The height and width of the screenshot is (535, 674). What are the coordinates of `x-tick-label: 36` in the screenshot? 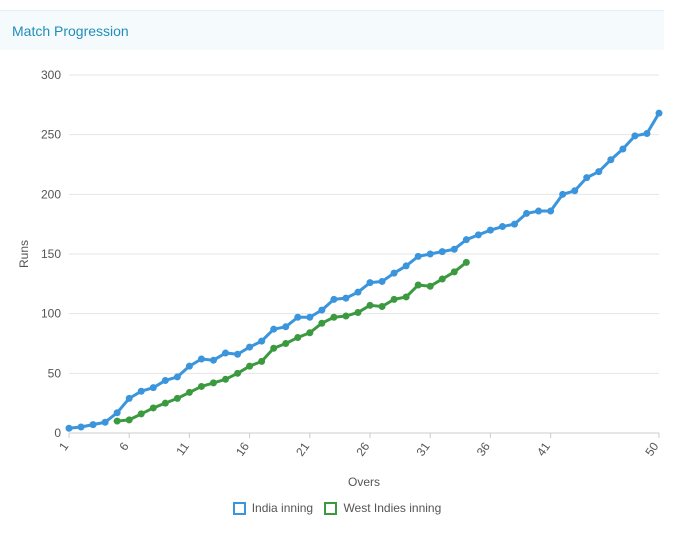 It's located at (483, 448).